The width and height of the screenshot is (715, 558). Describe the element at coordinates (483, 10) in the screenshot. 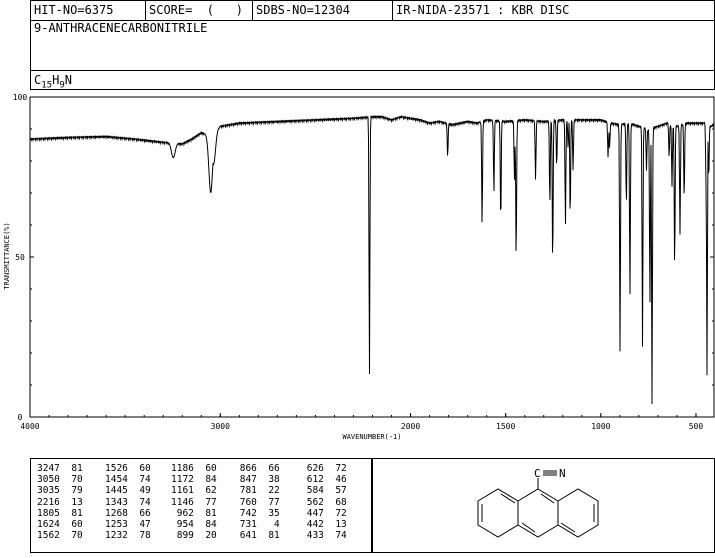

I see `ir-nida: IR-NIDA-23571 : KBR DISC` at that location.